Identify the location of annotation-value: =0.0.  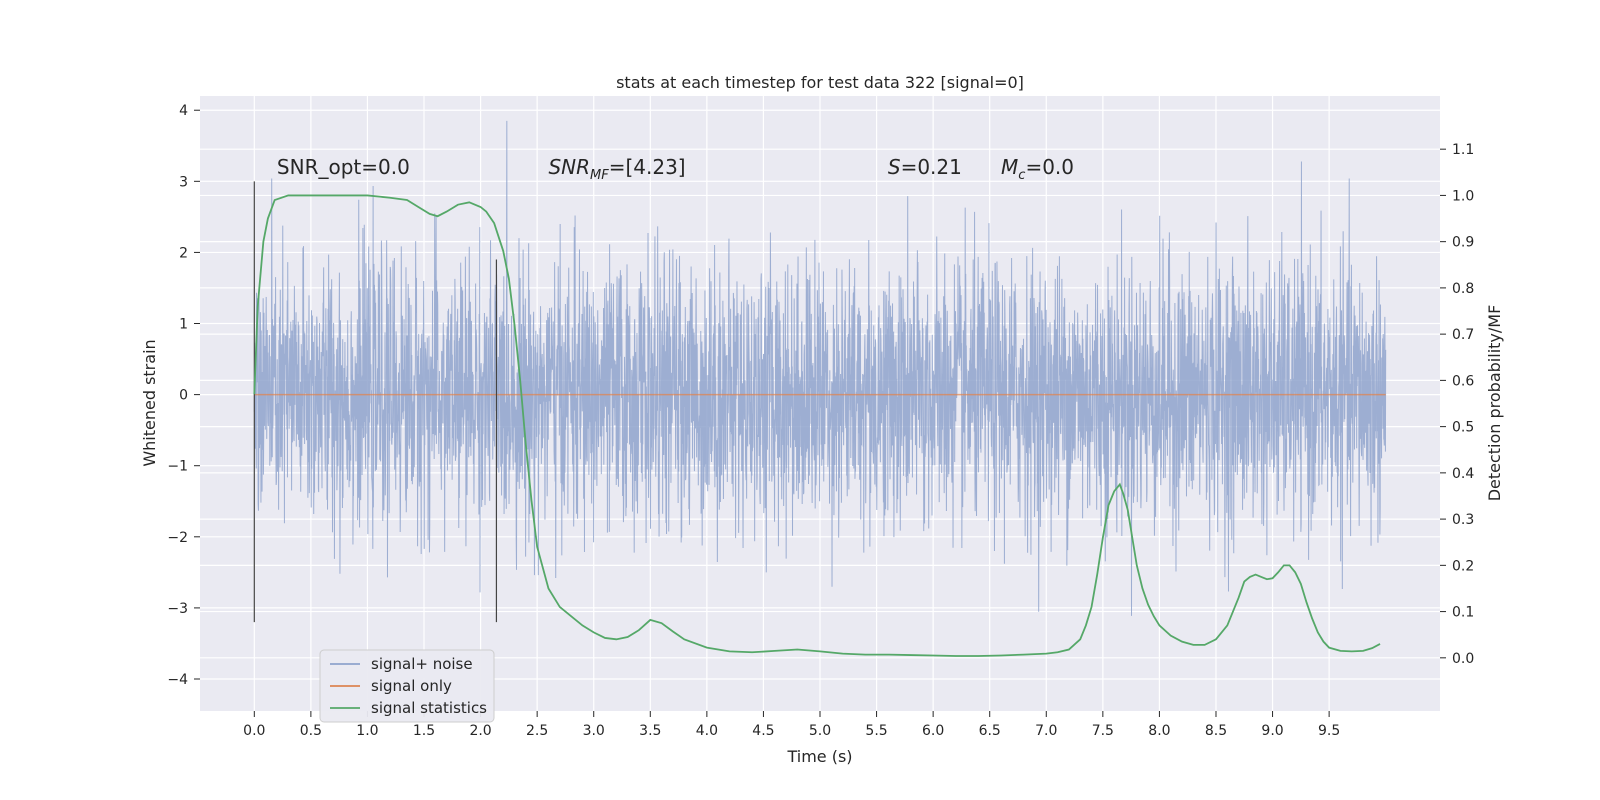
(1049, 167).